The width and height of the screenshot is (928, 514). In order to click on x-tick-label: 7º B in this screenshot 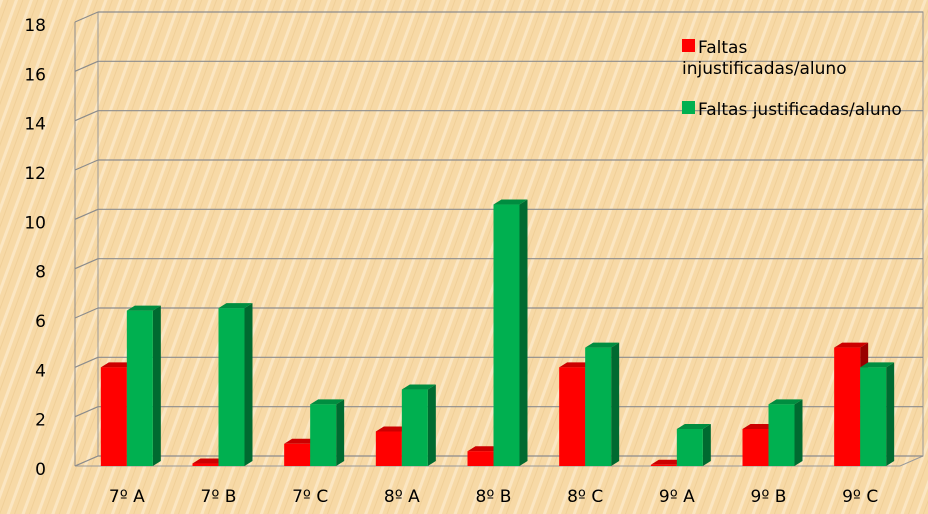, I will do `click(219, 497)`.